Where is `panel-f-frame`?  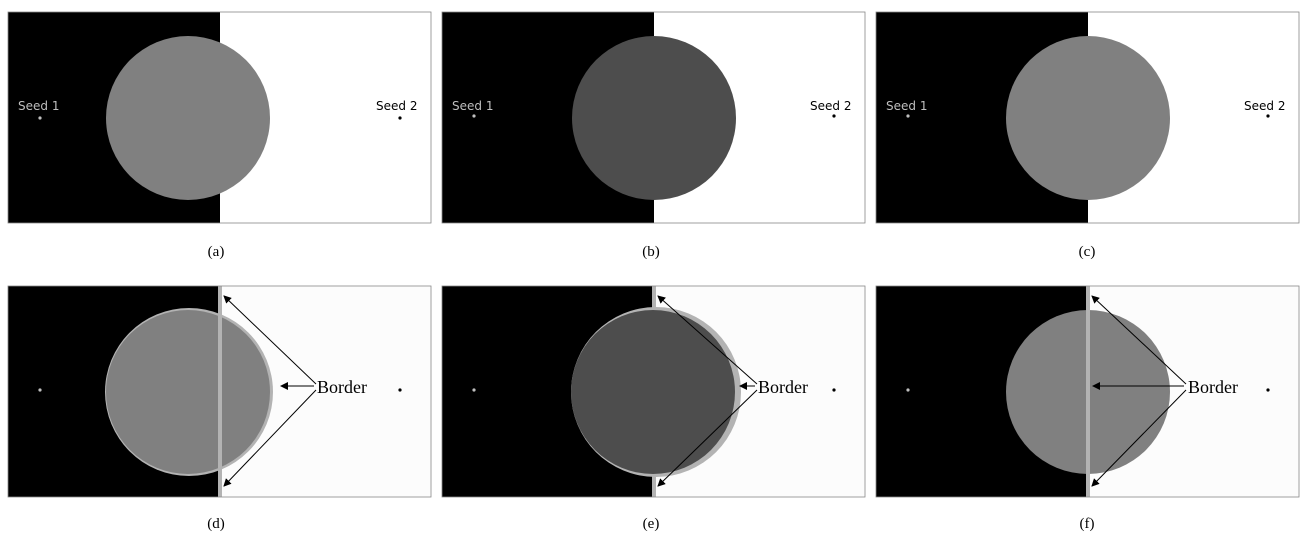 panel-f-frame is located at coordinates (1087, 391).